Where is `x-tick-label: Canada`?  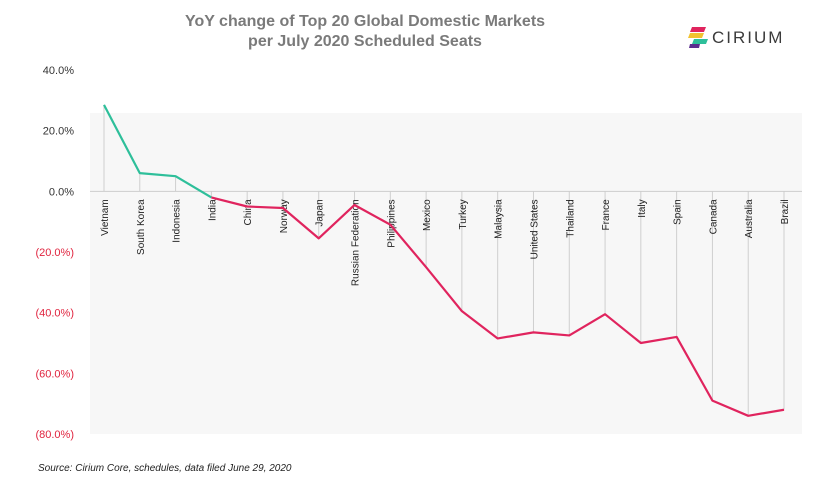 x-tick-label: Canada is located at coordinates (713, 216).